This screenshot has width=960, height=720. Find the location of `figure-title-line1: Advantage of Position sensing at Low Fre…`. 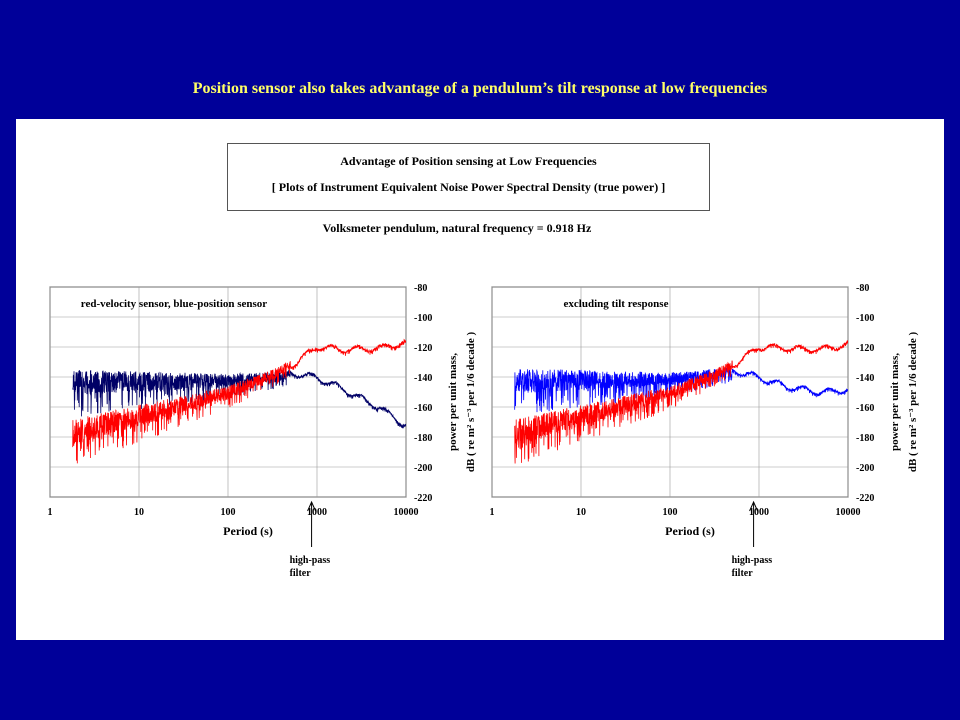

figure-title-line1: Advantage of Position sensing at Low Fre… is located at coordinates (468, 161).